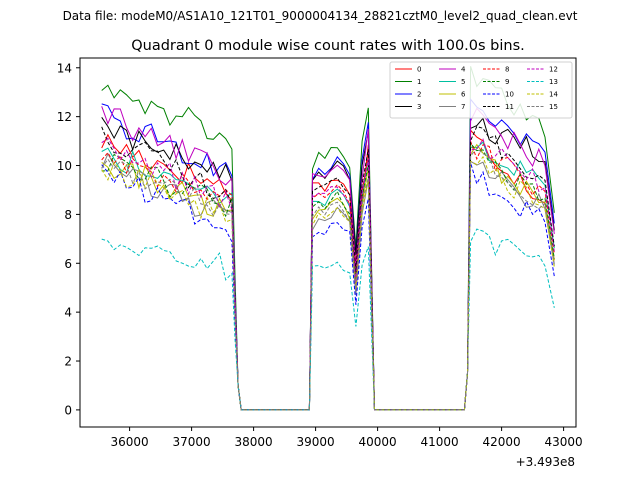  I want to click on y-tick-label: 14, so click(64, 68).